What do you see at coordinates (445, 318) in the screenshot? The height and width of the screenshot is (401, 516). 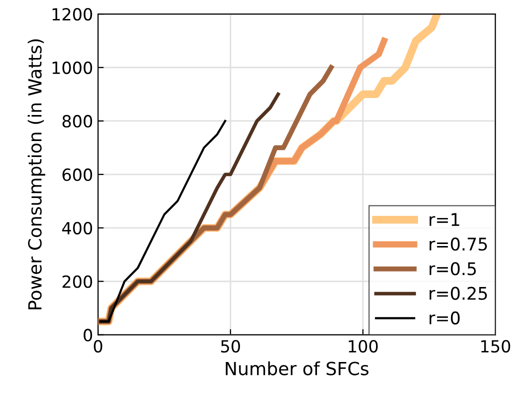 I see `legend-label: r=0` at bounding box center [445, 318].